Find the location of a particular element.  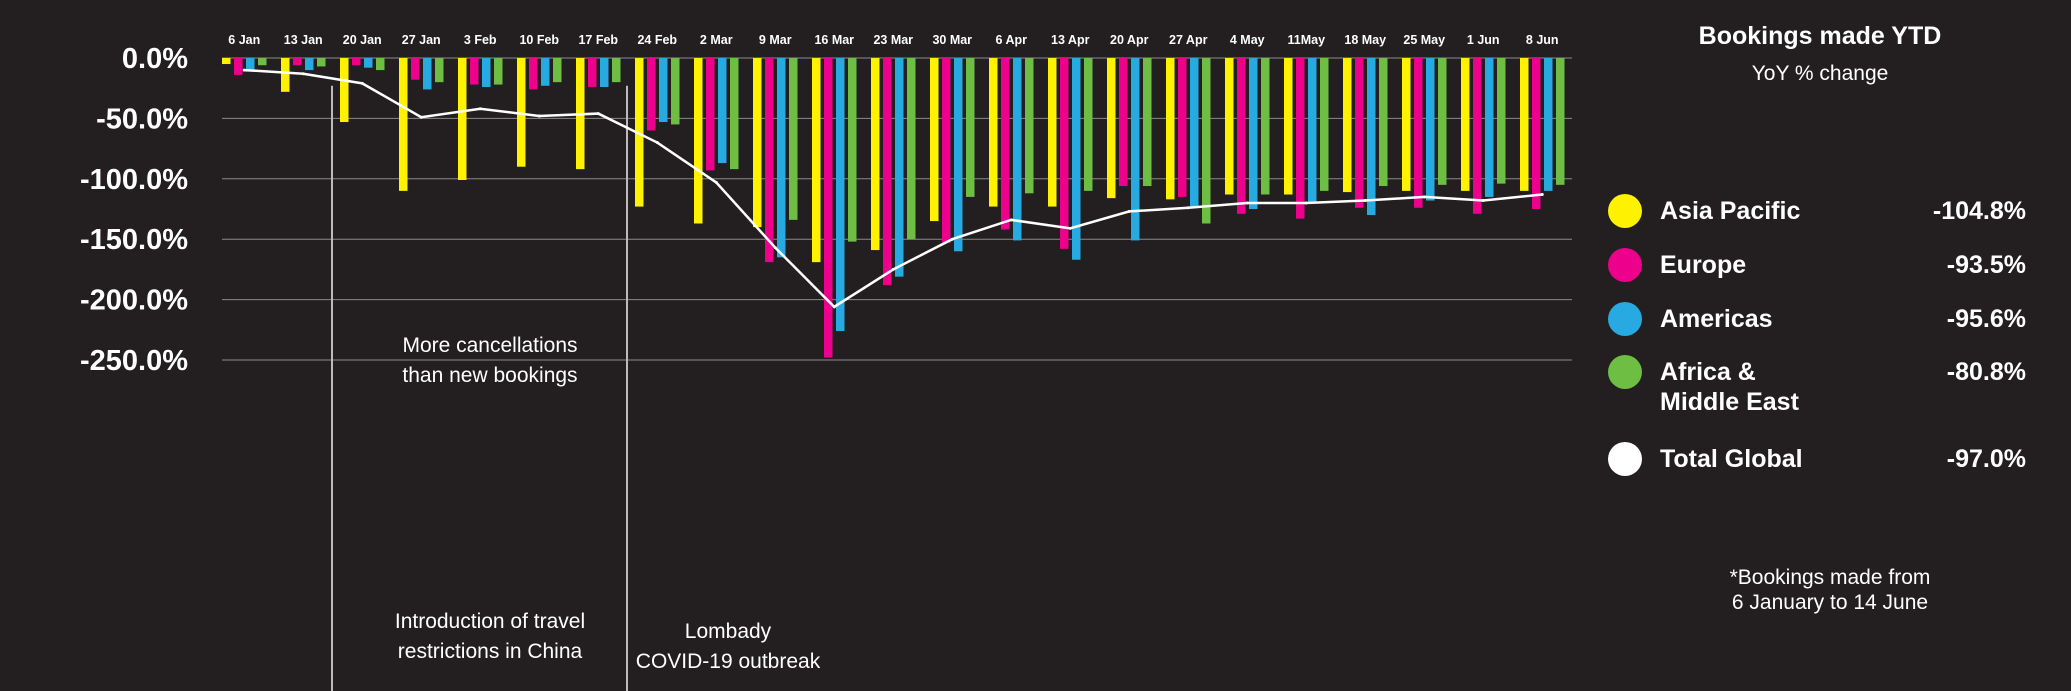

annotation: More cancellations than new bookings is located at coordinates (489, 360).